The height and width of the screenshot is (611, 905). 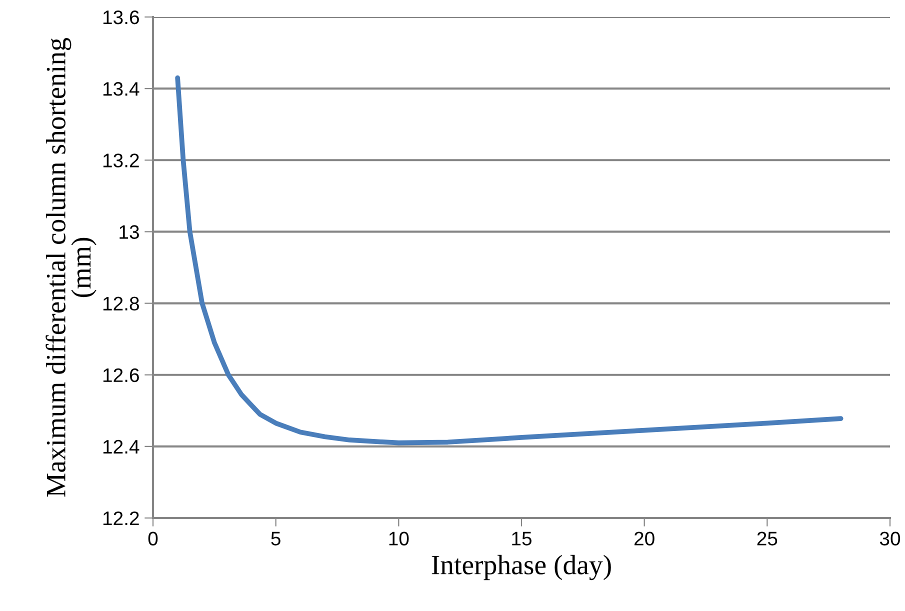 What do you see at coordinates (71, 267) in the screenshot?
I see `y-axis-title: Maximum differential column shortening (mm)` at bounding box center [71, 267].